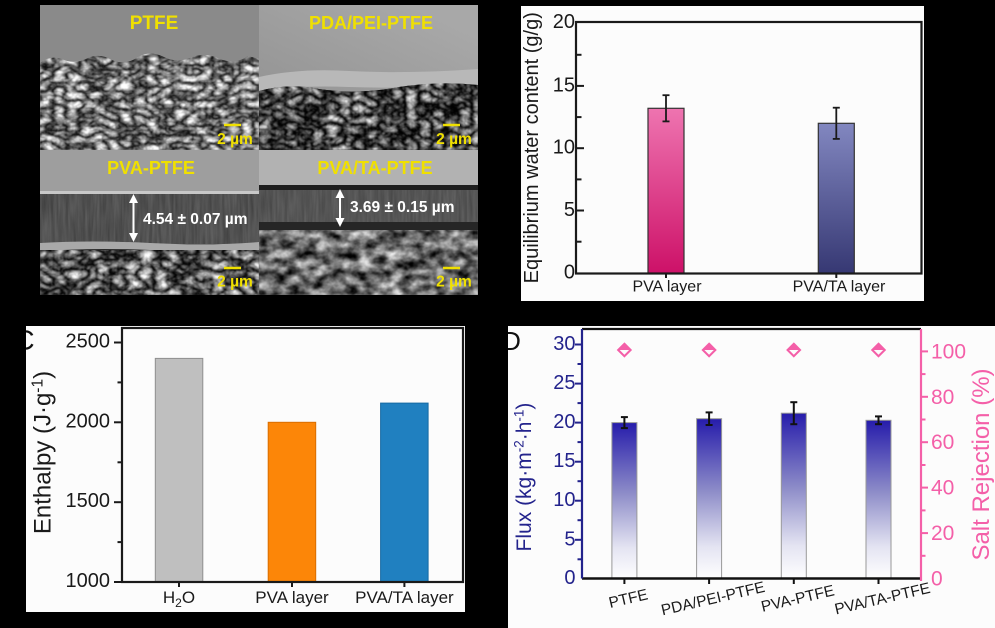 This screenshot has width=995, height=628. What do you see at coordinates (88, 342) in the screenshot?
I see `svg-text: 2500` at bounding box center [88, 342].